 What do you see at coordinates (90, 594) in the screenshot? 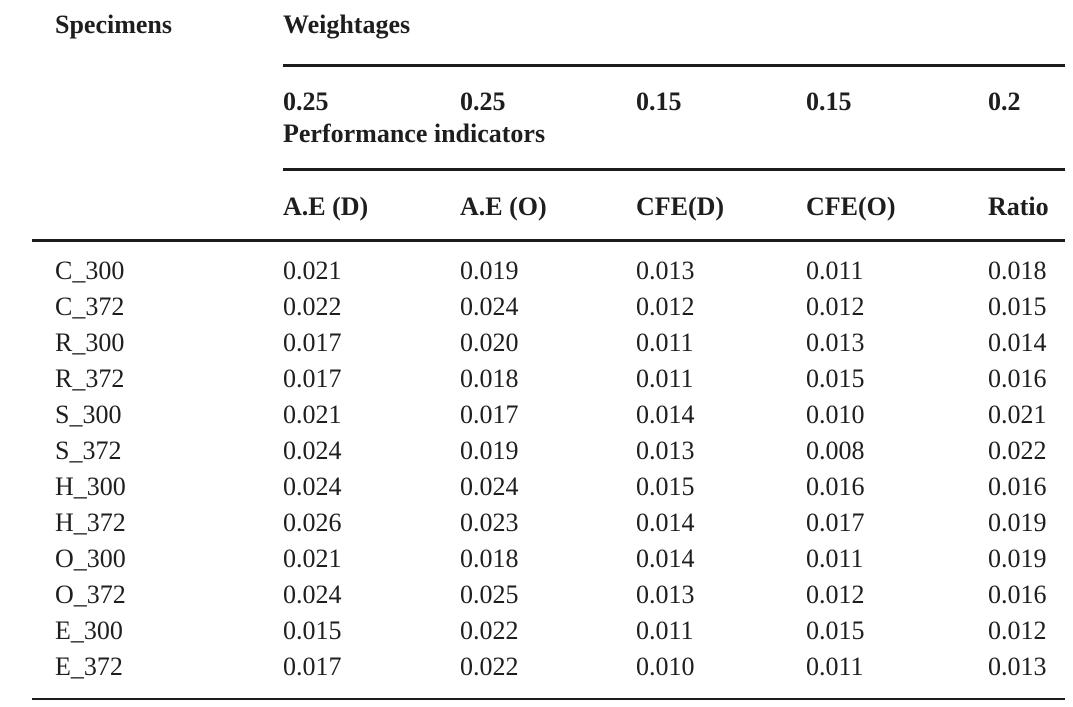
I see `specimen-cell: O_372` at bounding box center [90, 594].